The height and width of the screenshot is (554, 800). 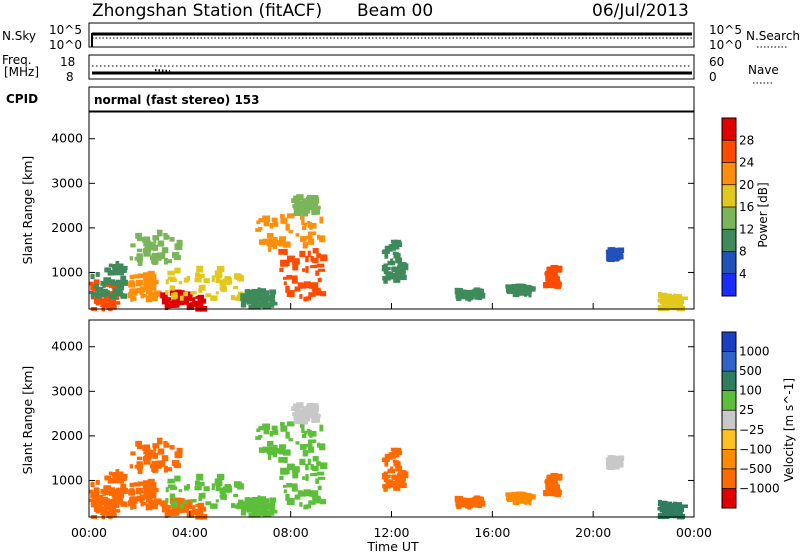 I want to click on velocity-colorbar-segment, so click(x=729, y=439).